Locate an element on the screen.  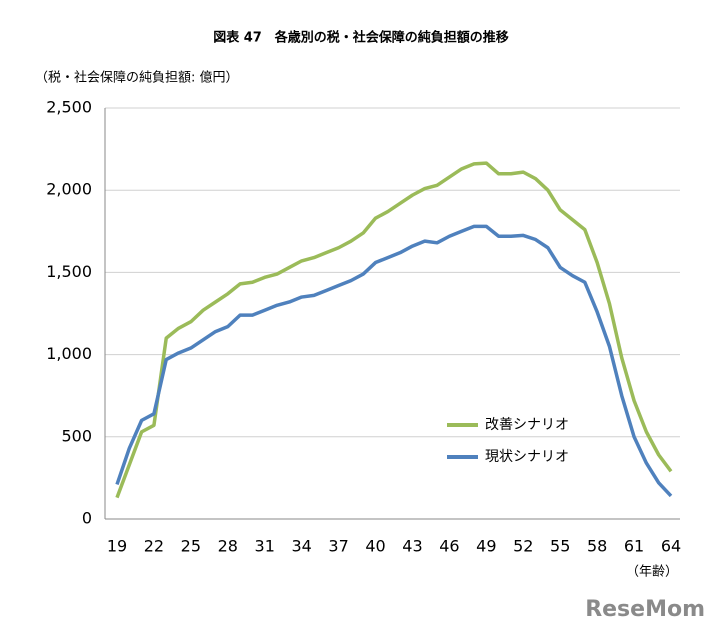
x-tick-label: 52 is located at coordinates (523, 546).